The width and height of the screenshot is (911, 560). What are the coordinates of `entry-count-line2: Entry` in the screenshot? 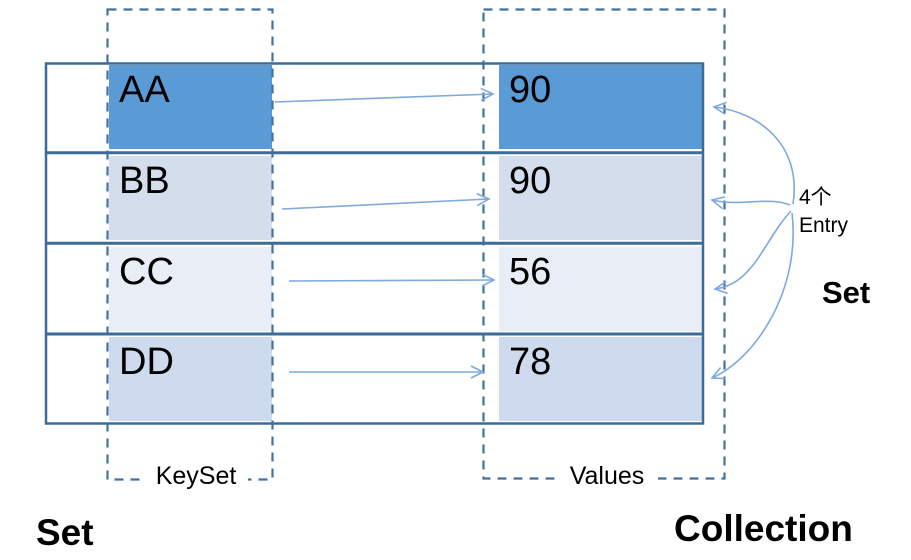 It's located at (824, 225).